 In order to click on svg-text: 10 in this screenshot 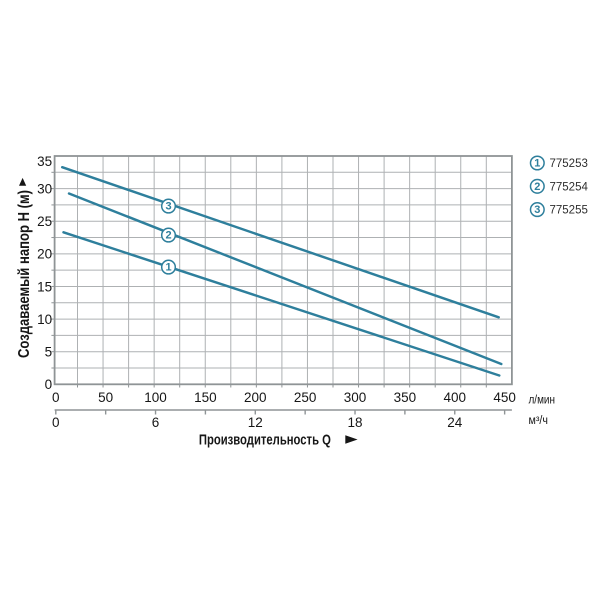, I will do `click(44, 319)`.